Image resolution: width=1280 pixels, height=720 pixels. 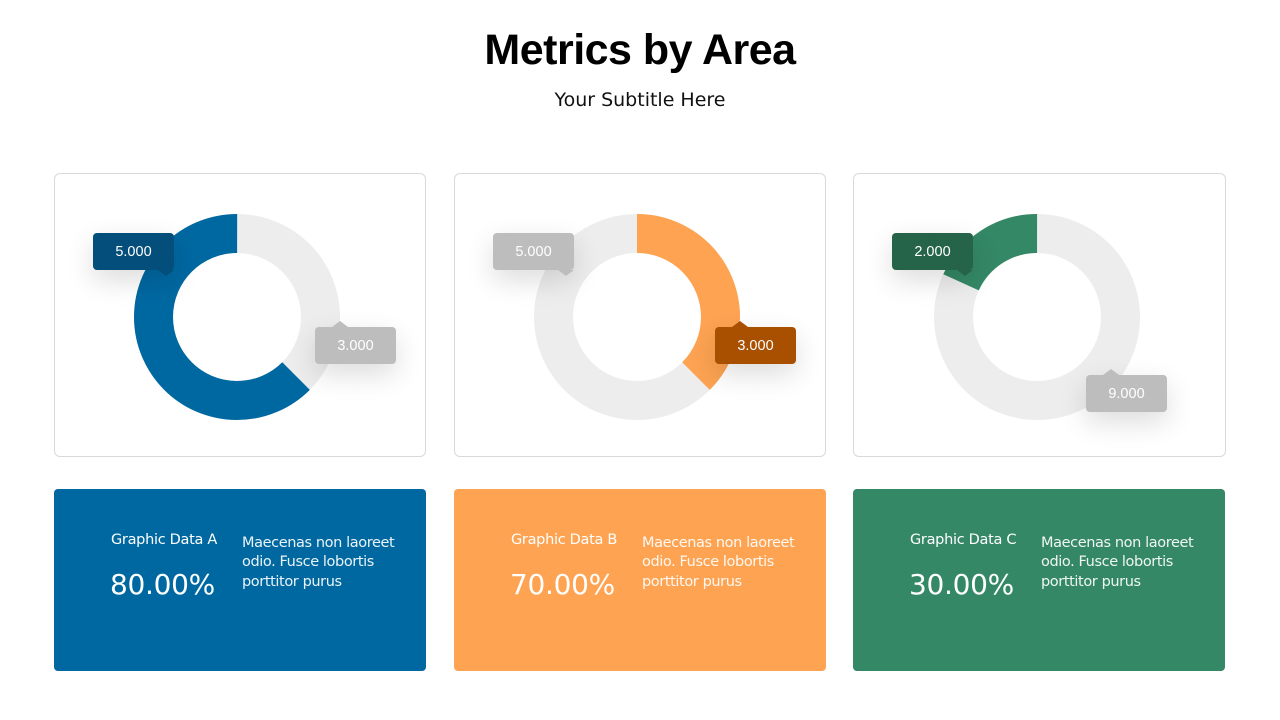 What do you see at coordinates (564, 540) in the screenshot?
I see `card-name: Graphic Data B` at bounding box center [564, 540].